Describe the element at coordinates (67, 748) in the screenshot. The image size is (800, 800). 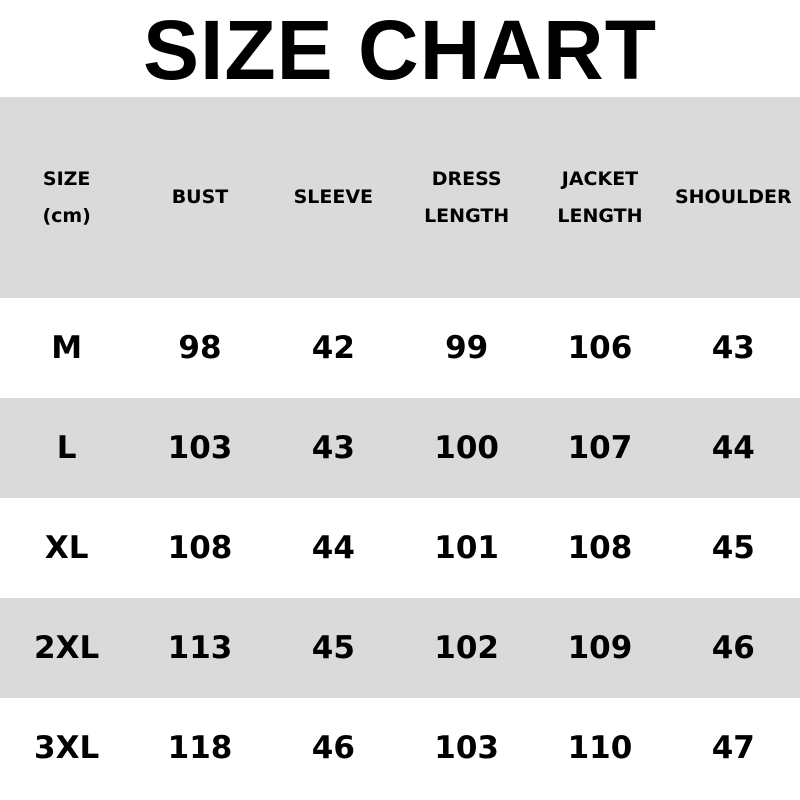
I see `cell-size: 3XL` at that location.